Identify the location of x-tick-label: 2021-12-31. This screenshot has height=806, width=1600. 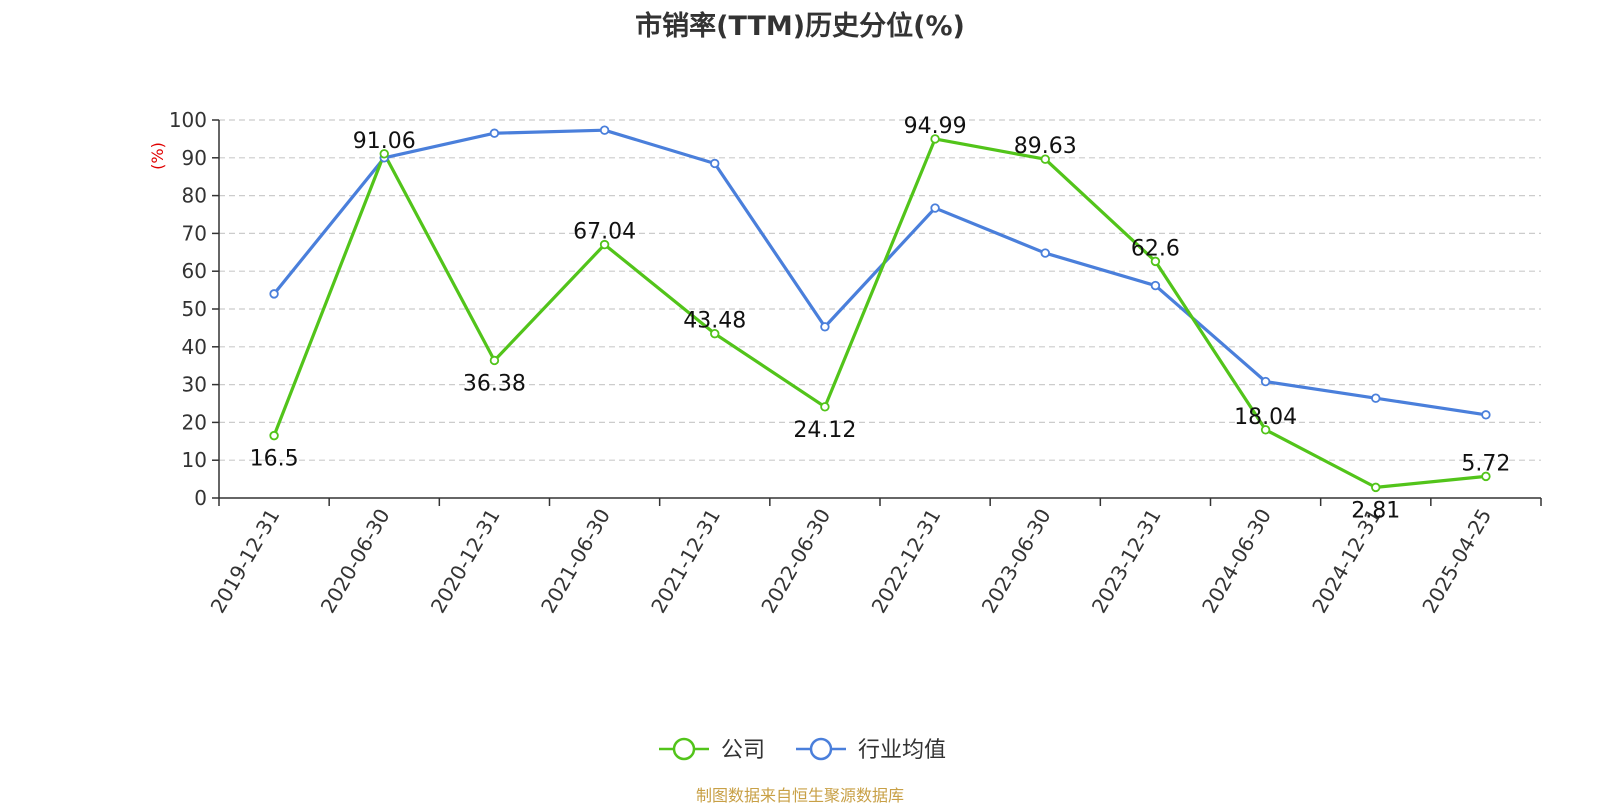
(685, 561).